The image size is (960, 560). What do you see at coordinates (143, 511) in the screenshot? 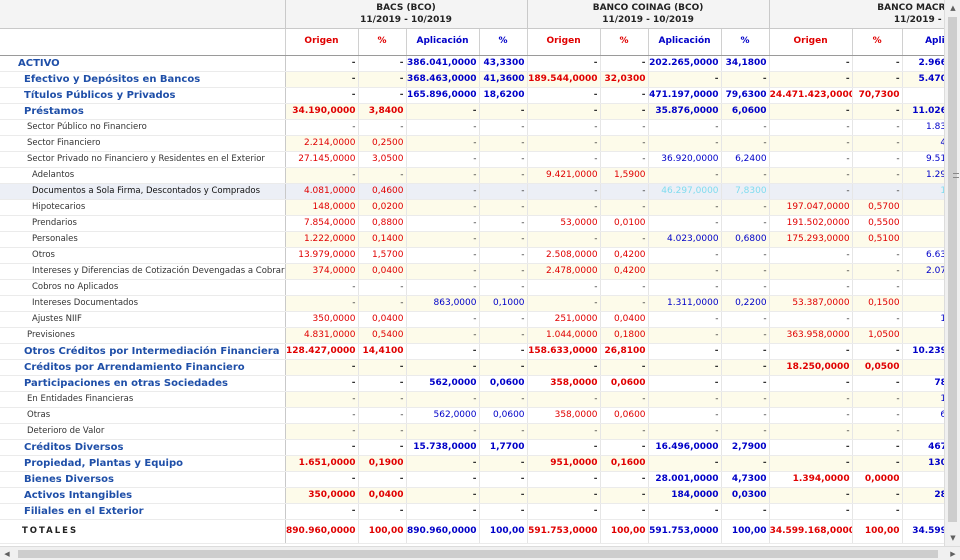
I see `row-label: Filiales en el Exterior` at bounding box center [143, 511].